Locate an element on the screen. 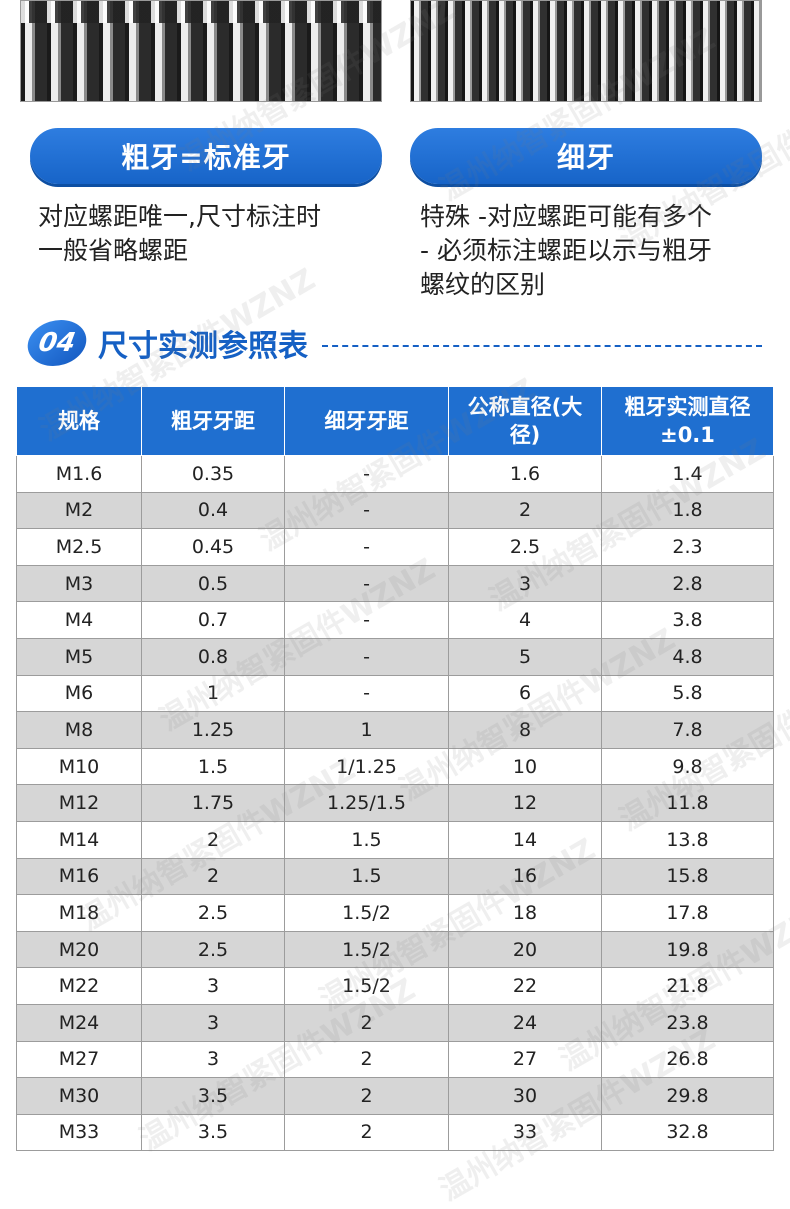 The height and width of the screenshot is (1209, 790). section-number-badge: 04 is located at coordinates (57, 343).